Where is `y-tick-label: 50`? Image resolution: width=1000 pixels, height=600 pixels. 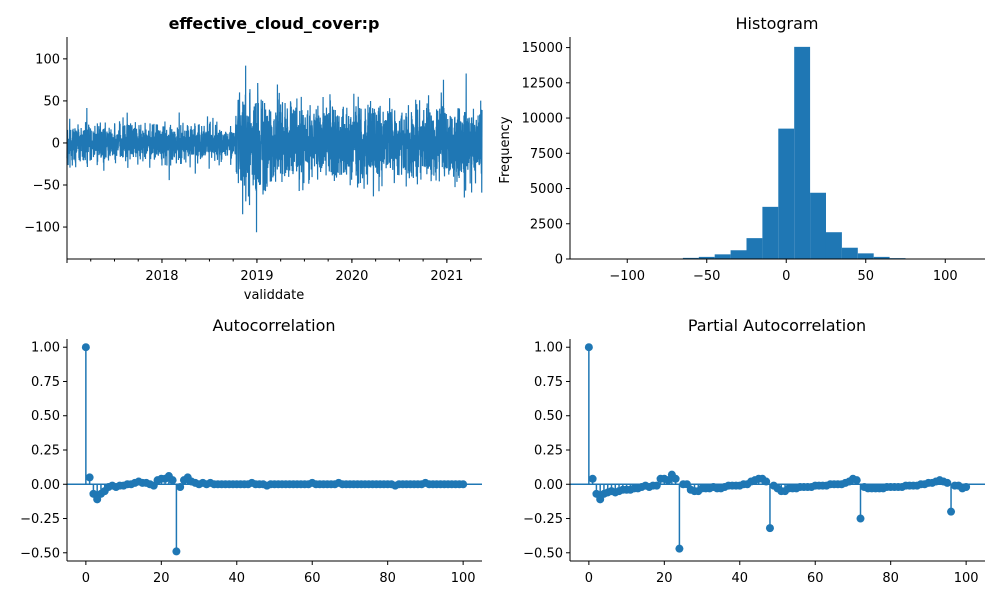 y-tick-label: 50 is located at coordinates (51, 101).